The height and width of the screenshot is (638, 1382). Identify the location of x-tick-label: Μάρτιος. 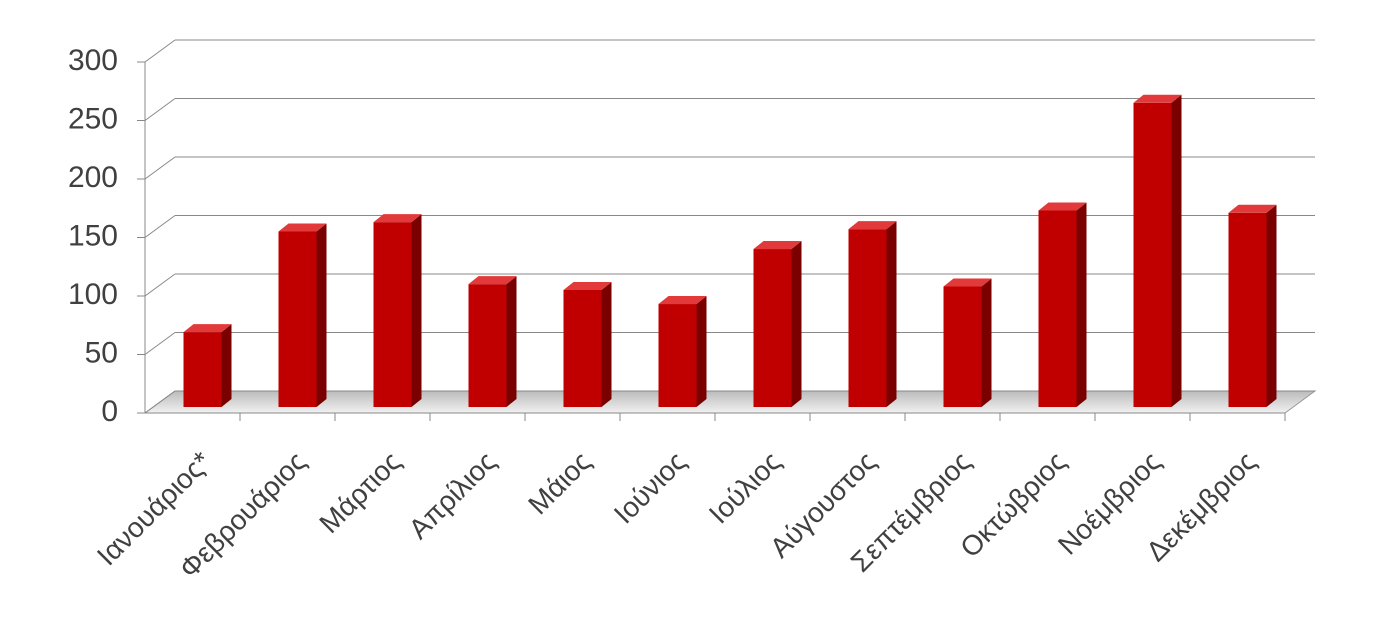
(360, 493).